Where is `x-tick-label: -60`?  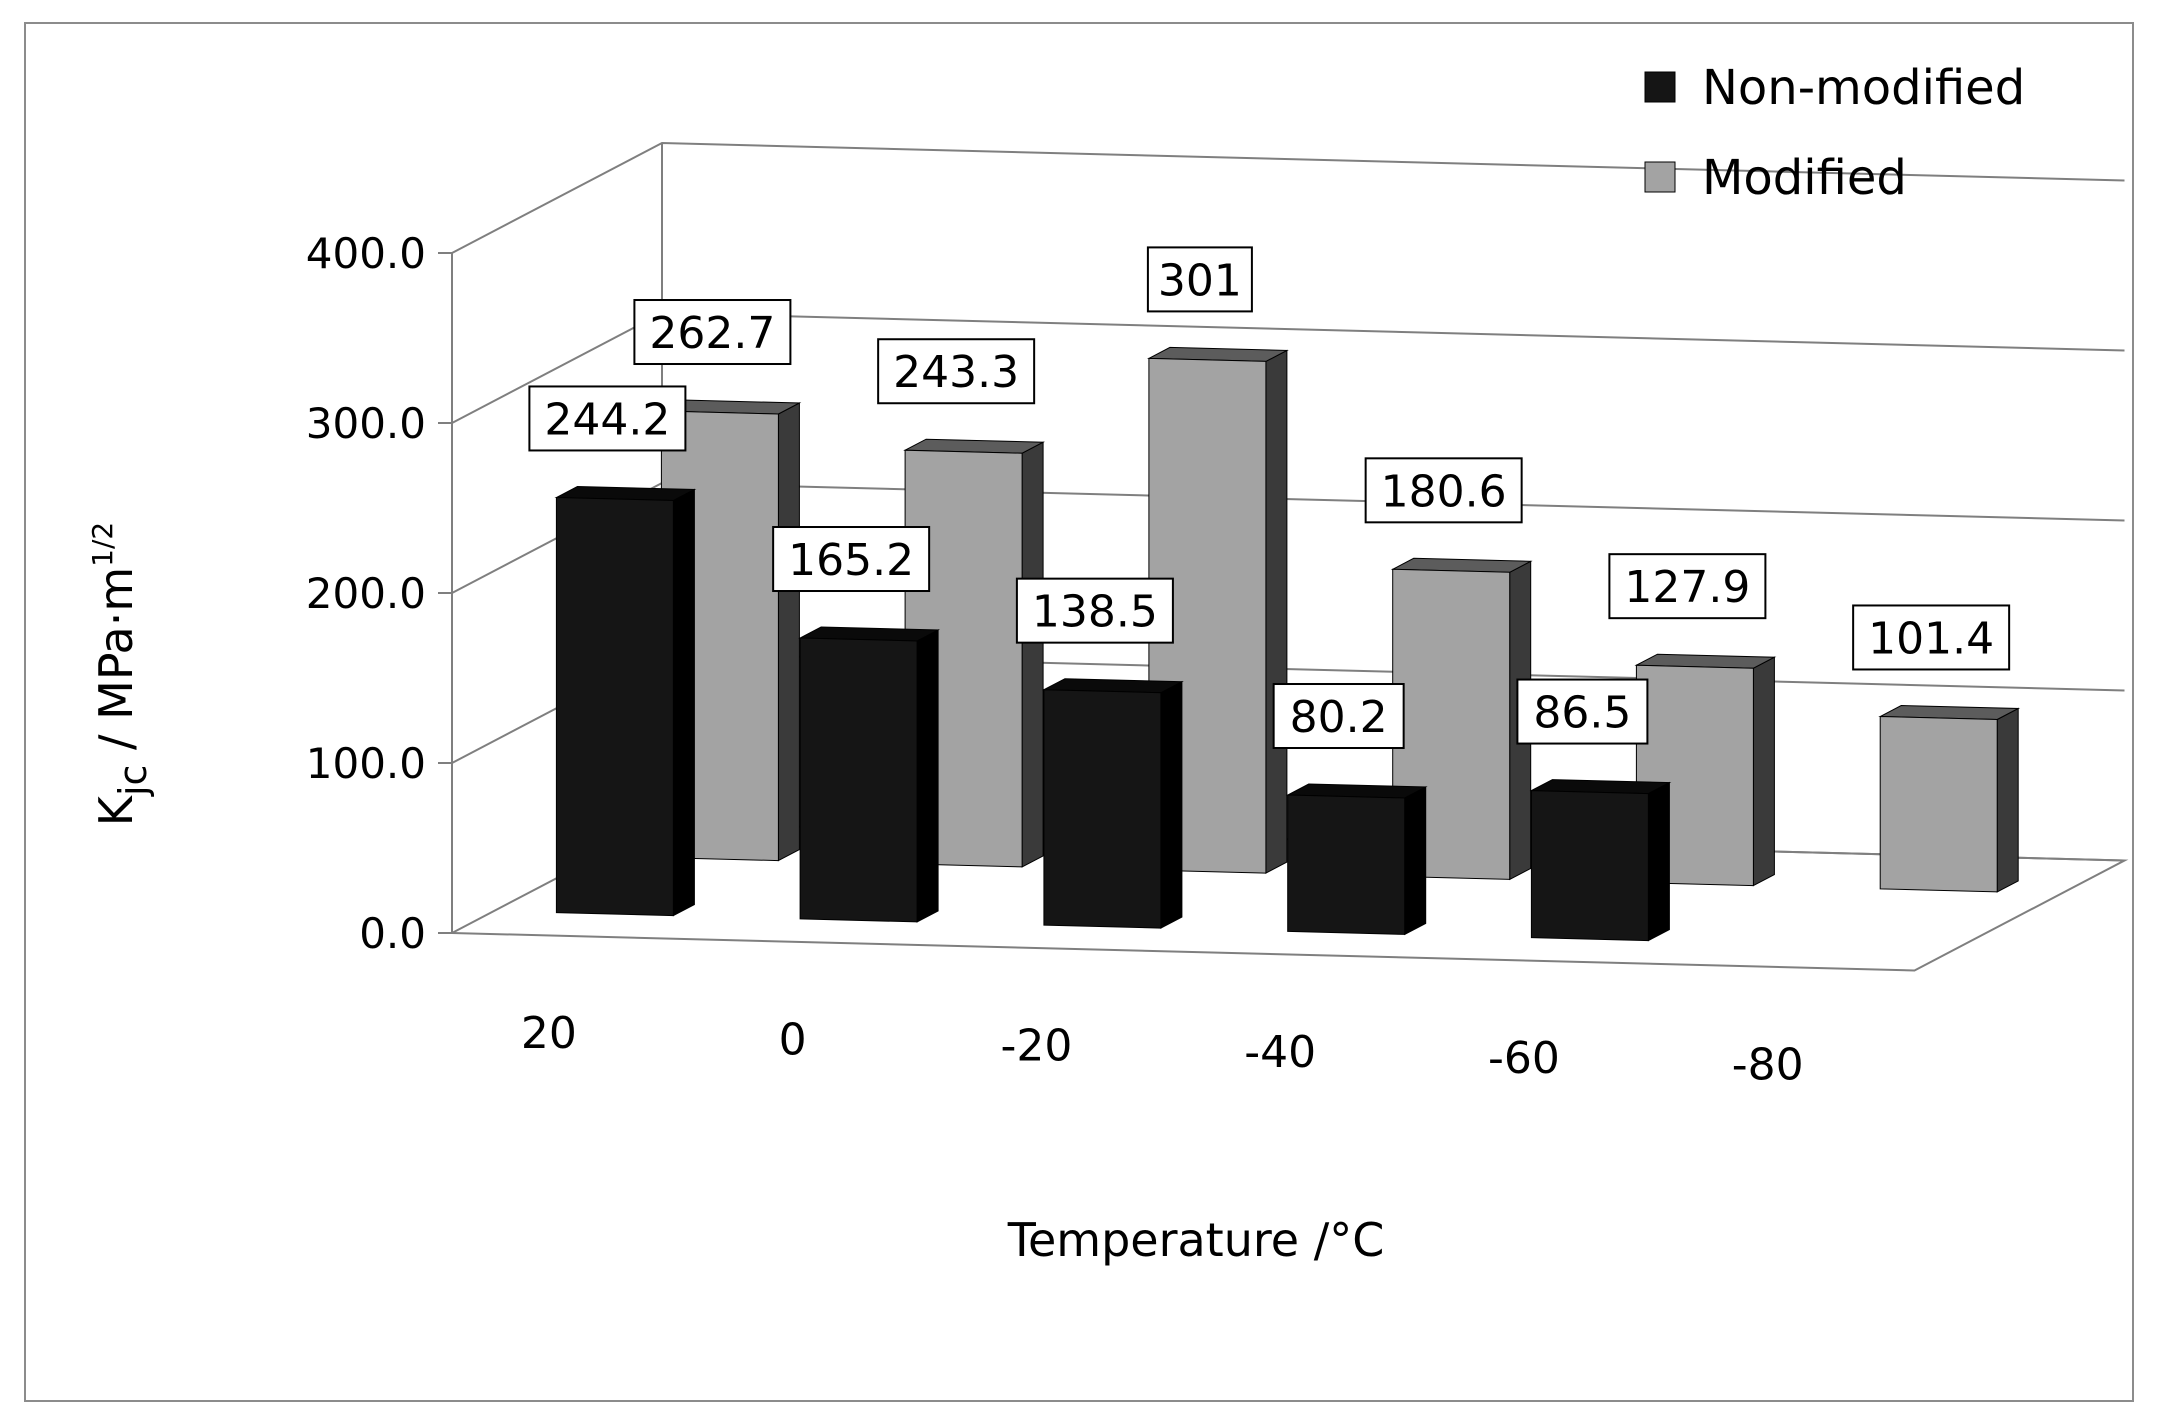 x-tick-label: -60 is located at coordinates (1524, 1058).